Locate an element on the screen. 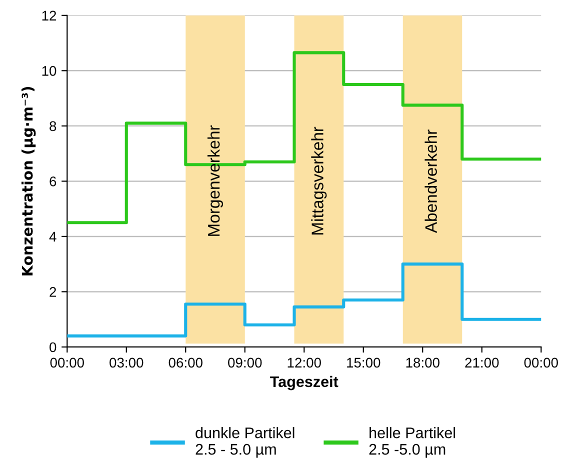 This screenshot has height=467, width=569. x-tick-label: 18:00 is located at coordinates (423, 363).